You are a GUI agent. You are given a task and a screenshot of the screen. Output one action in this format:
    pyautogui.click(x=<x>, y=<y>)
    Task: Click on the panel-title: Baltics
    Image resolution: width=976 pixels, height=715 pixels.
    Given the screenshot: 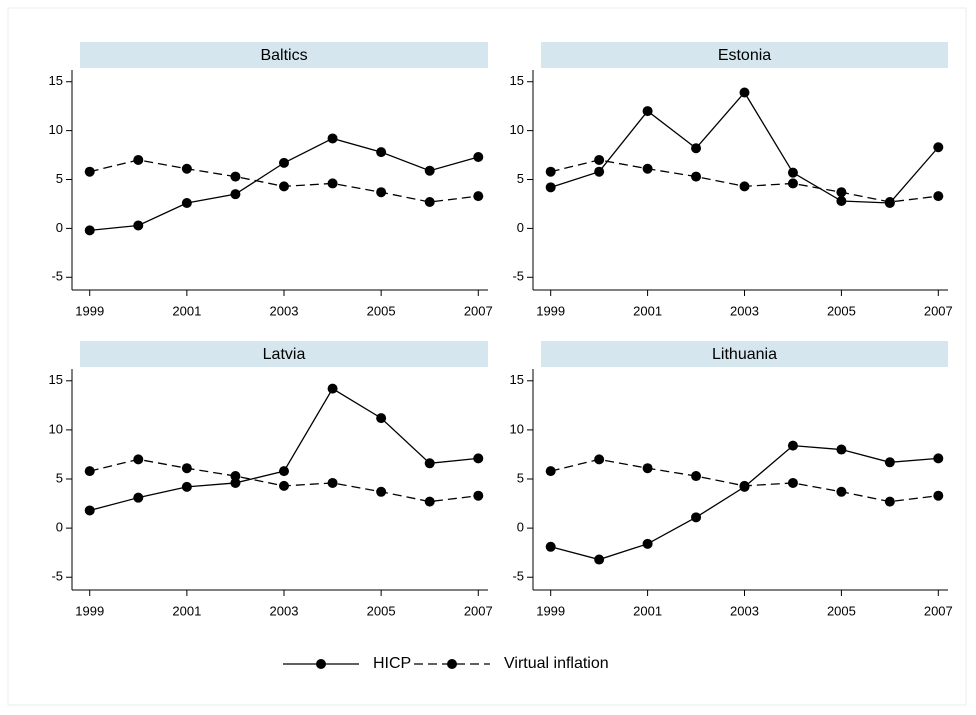 What is the action you would take?
    pyautogui.click(x=283, y=55)
    